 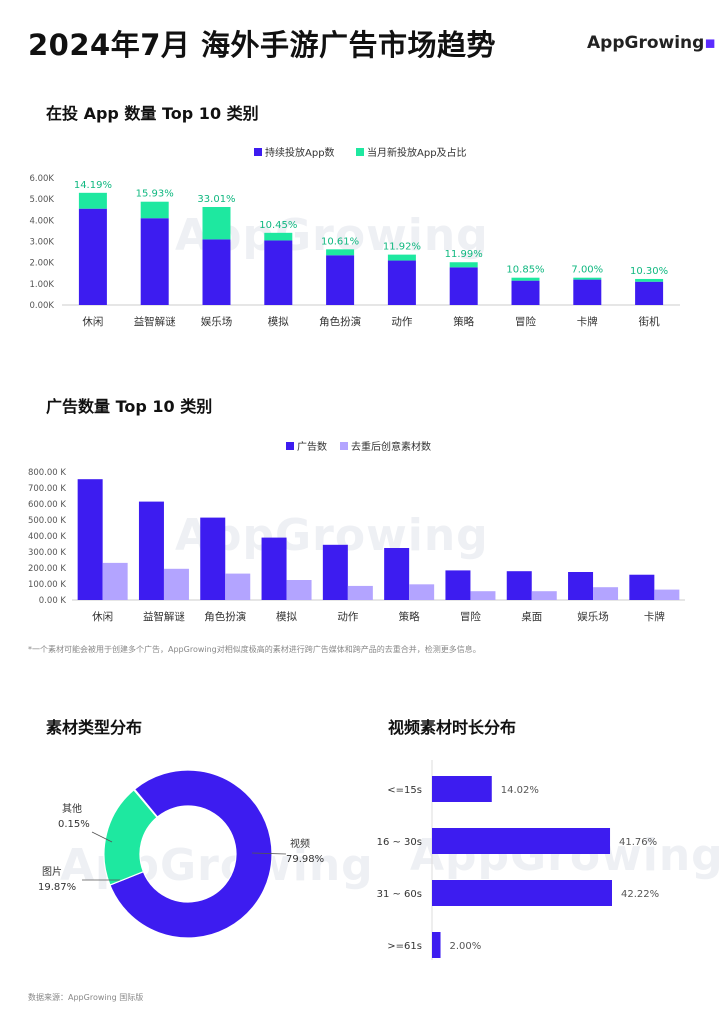 I want to click on y-tick-label: 500.00 K, so click(x=47, y=521).